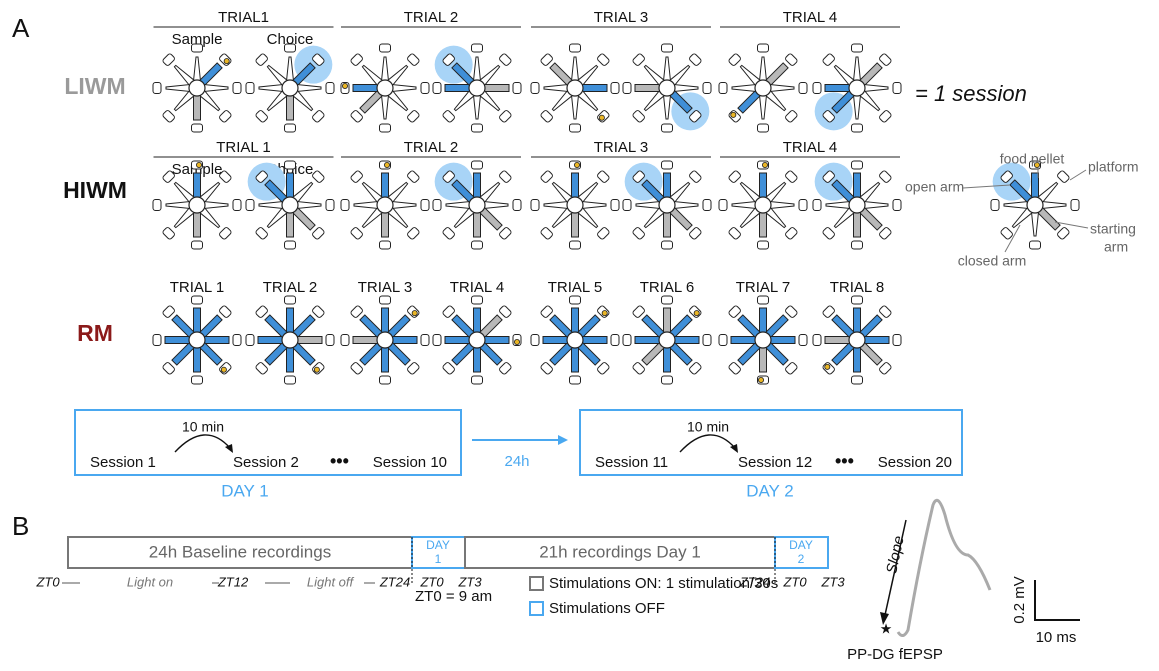 The height and width of the screenshot is (671, 1159). Describe the element at coordinates (631, 462) in the screenshot. I see `session-label: Session 11` at that location.